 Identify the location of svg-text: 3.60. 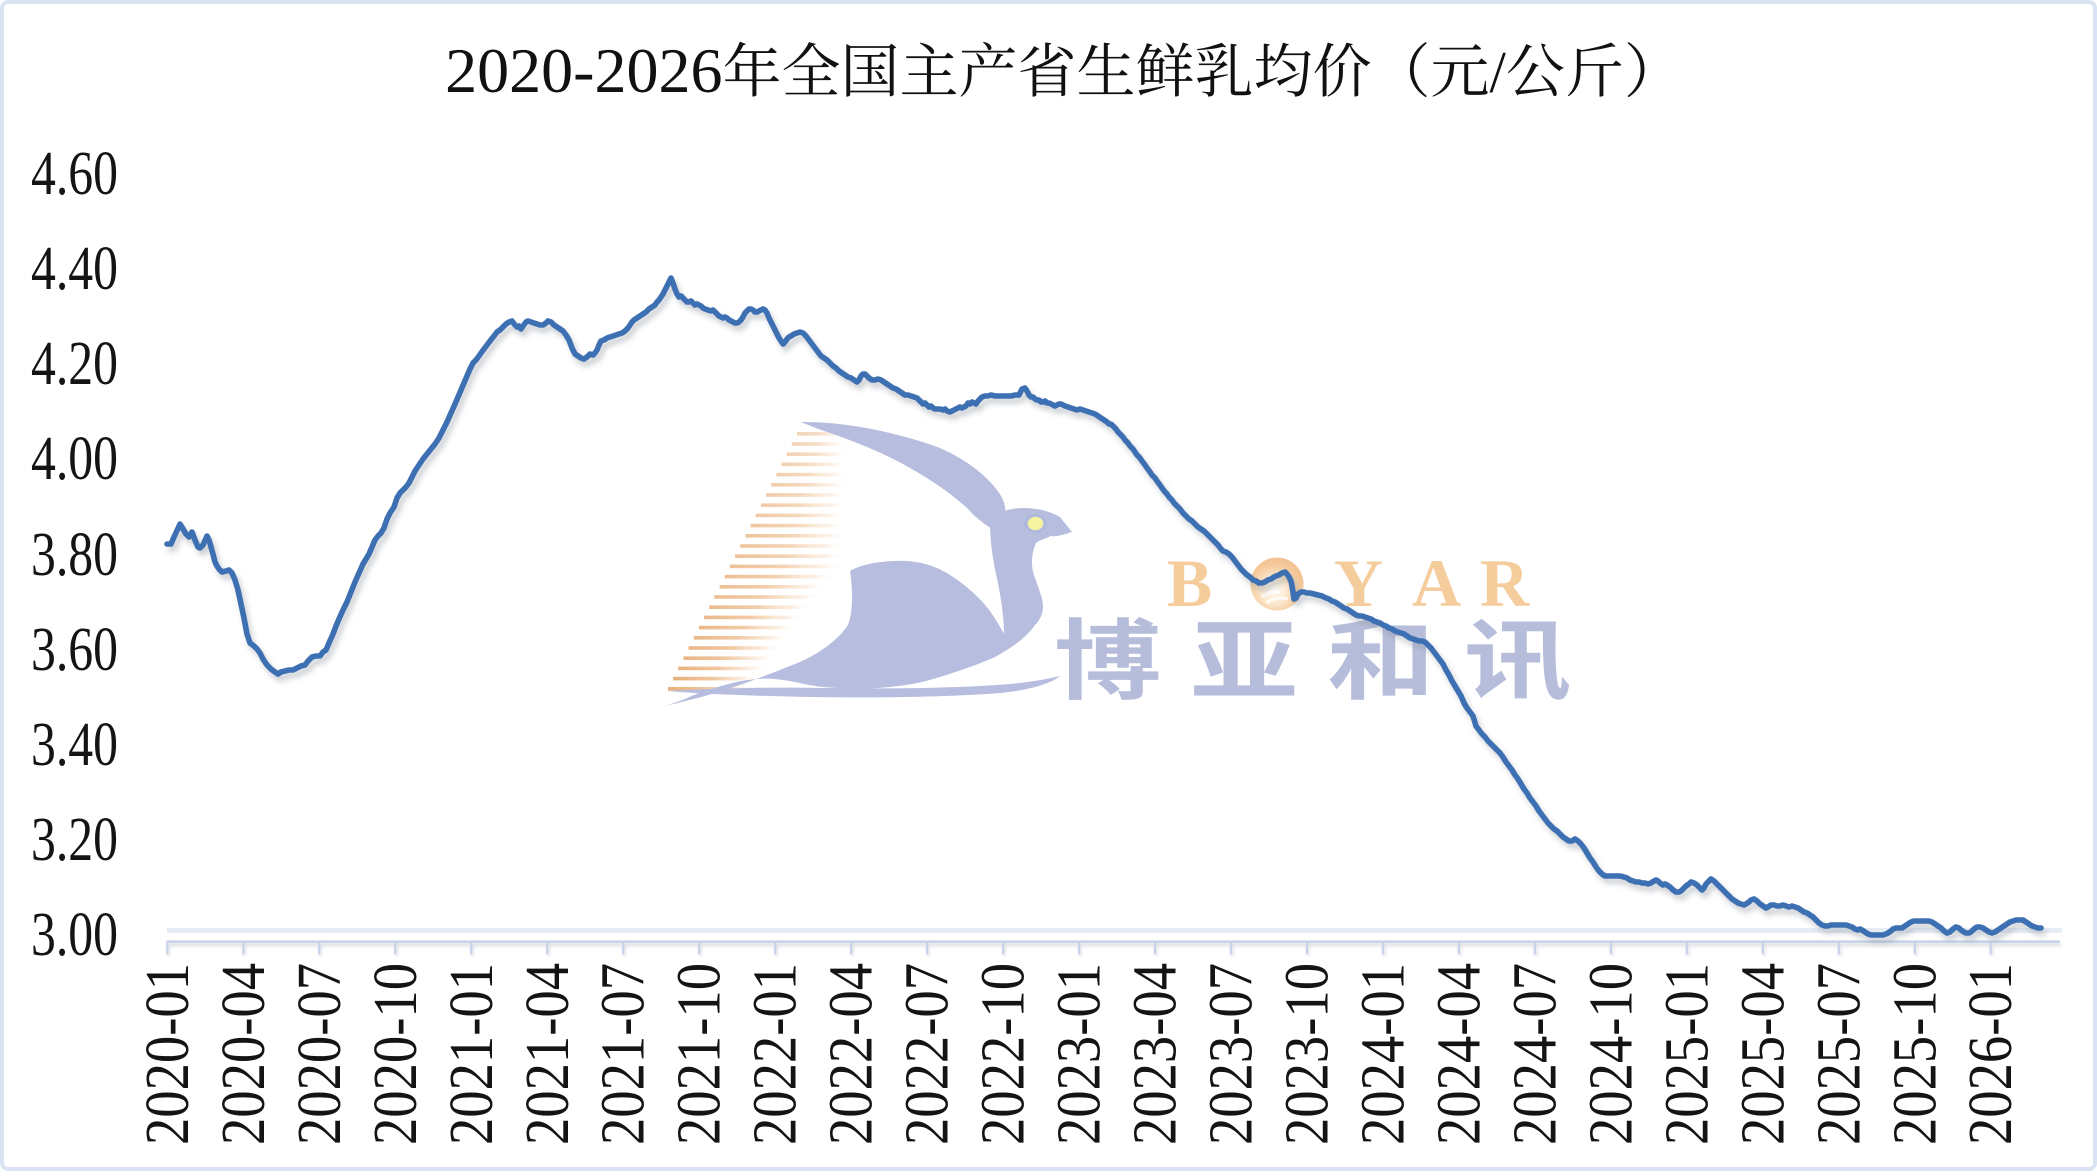
(74, 650).